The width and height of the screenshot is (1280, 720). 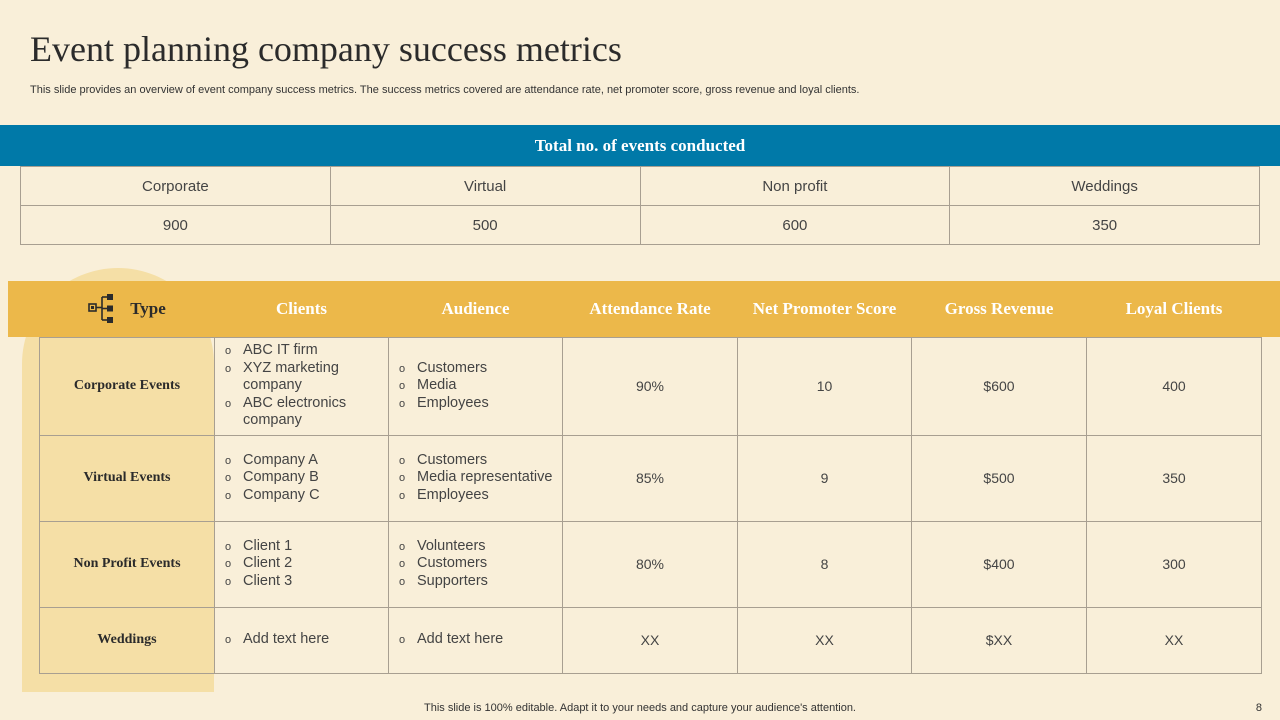 What do you see at coordinates (127, 386) in the screenshot?
I see `row-type: Corporate Events` at bounding box center [127, 386].